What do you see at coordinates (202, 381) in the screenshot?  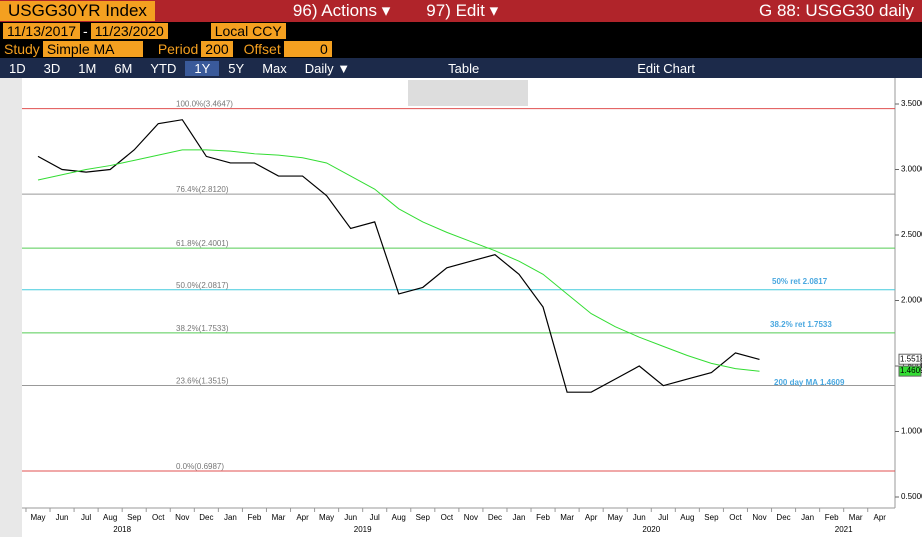 I see `level-label: 23.6%(1.3515)` at bounding box center [202, 381].